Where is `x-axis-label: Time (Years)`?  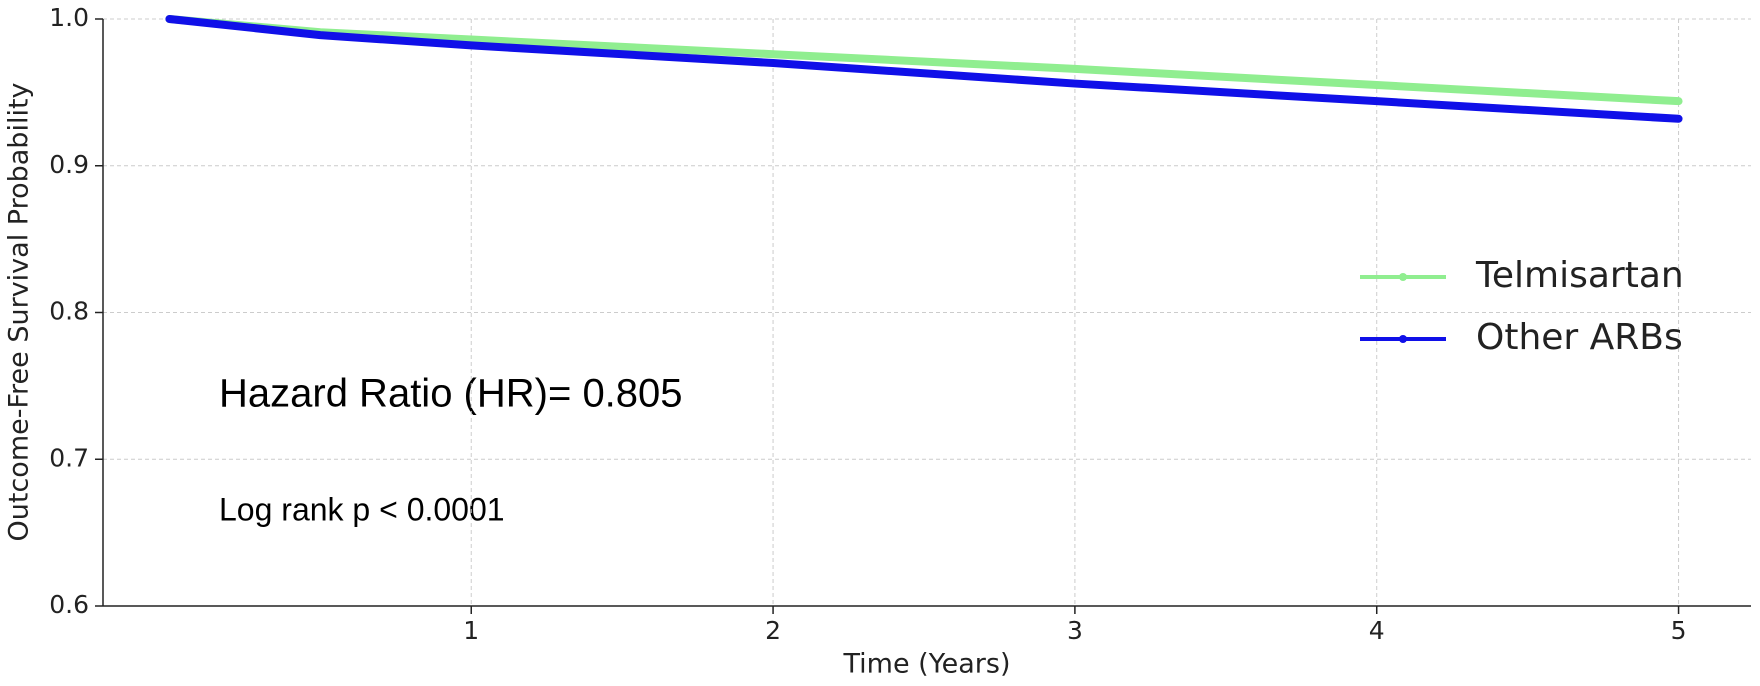
x-axis-label: Time (Years) is located at coordinates (927, 664).